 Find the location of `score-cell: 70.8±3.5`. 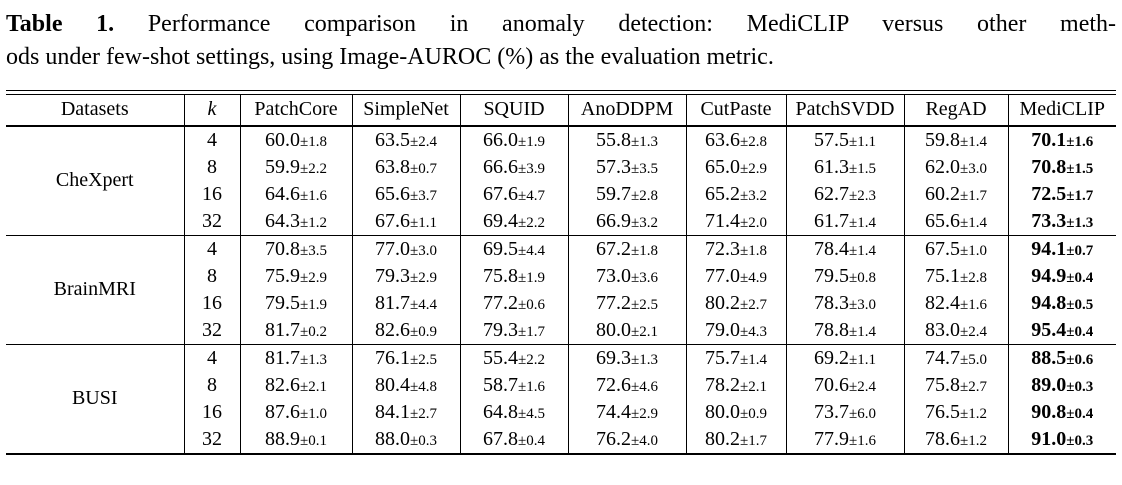

score-cell: 70.8±3.5 is located at coordinates (295, 249).